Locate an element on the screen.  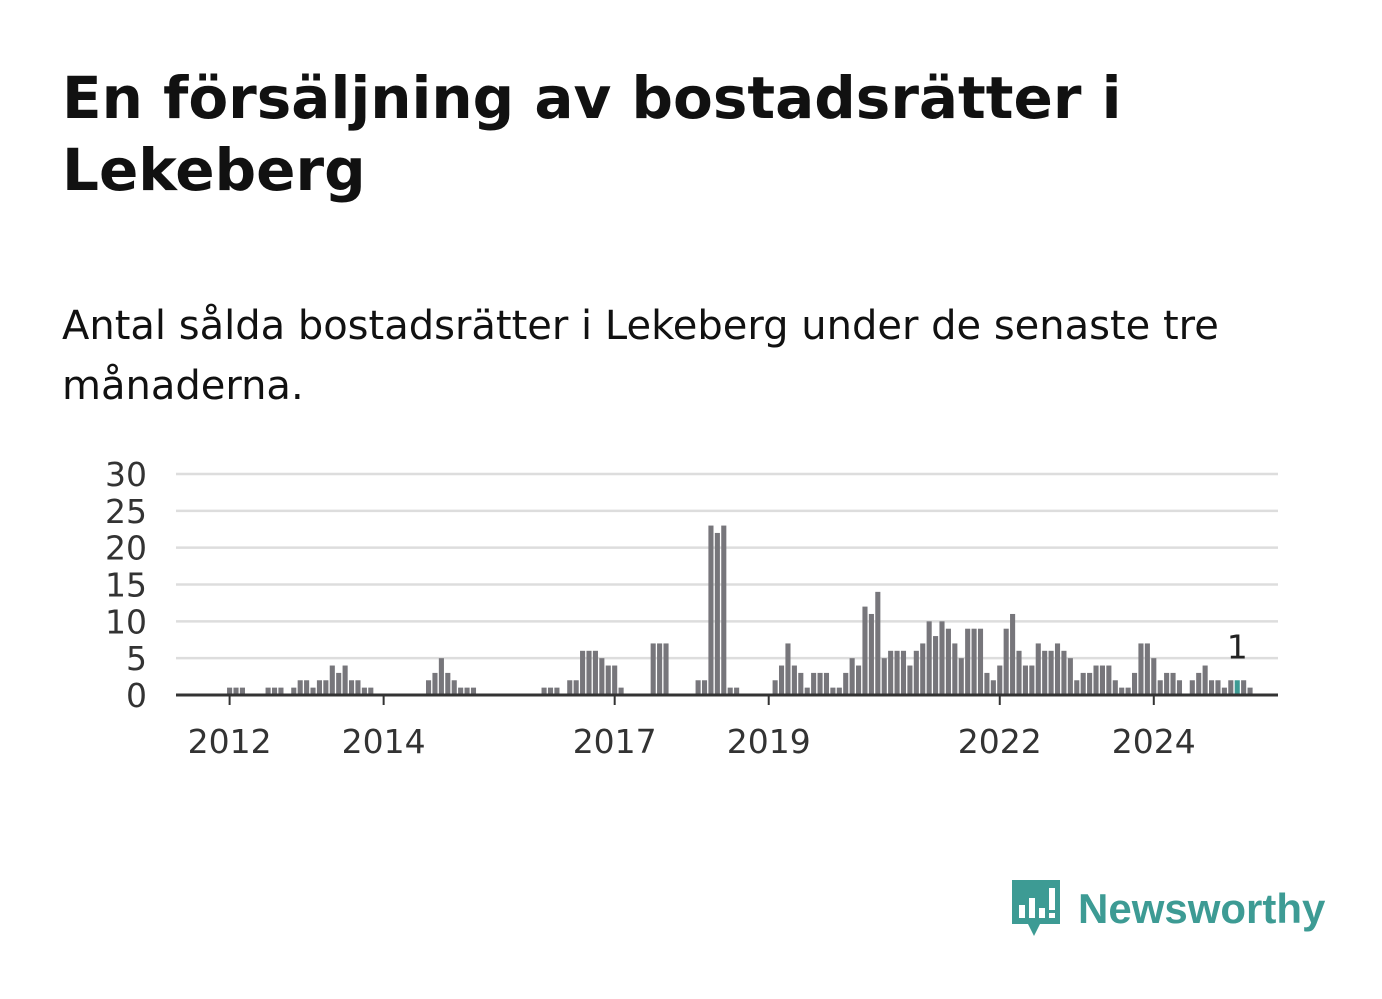
newsworthy-logo-icon is located at coordinates (1036, 908).